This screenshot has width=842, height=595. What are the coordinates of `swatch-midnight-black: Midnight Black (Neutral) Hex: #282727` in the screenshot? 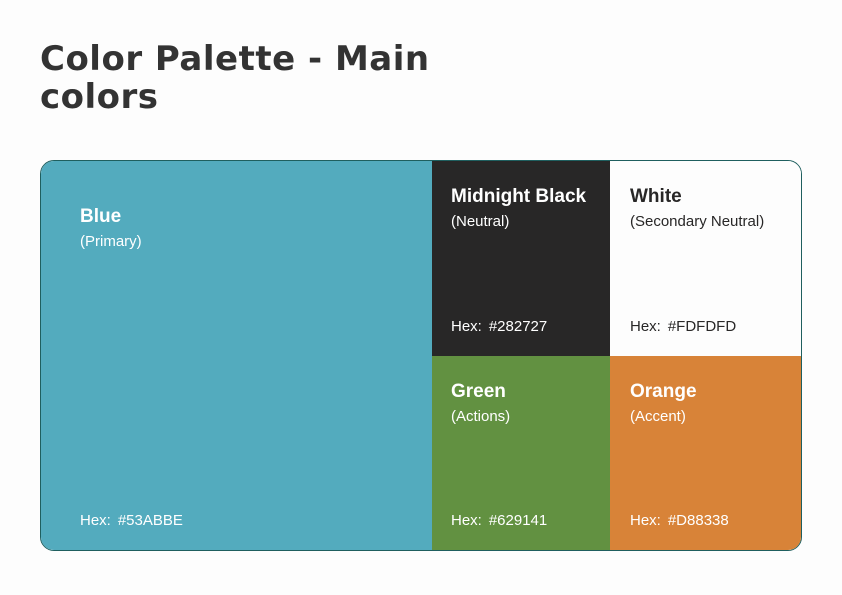 It's located at (521, 258).